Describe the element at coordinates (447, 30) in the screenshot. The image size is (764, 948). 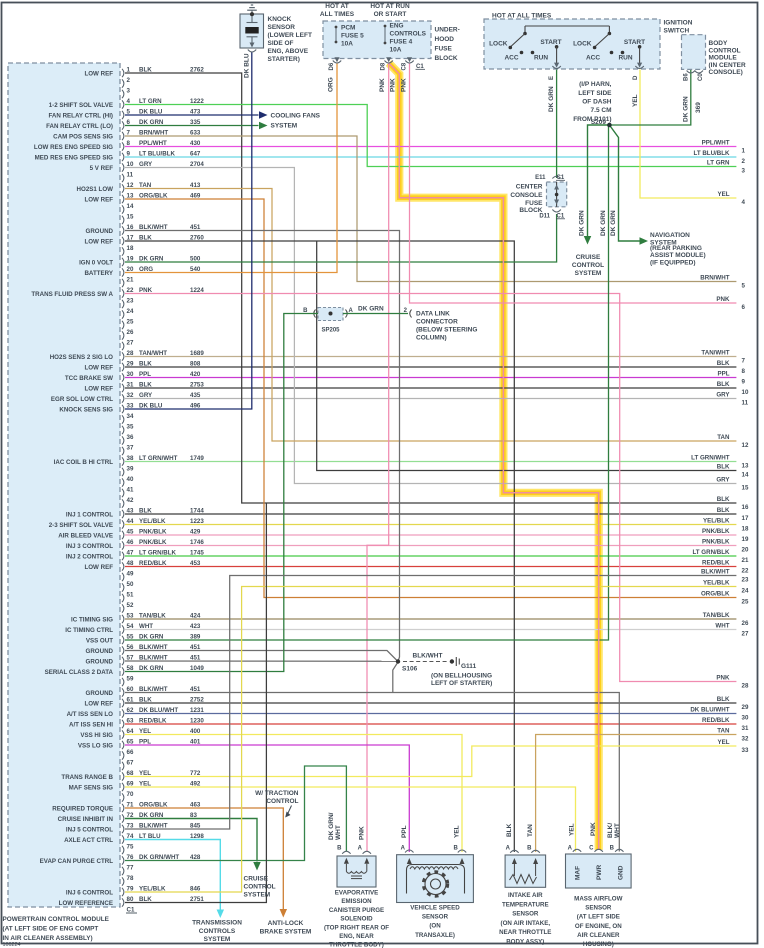
I see `svg-text: UNDER-` at that location.